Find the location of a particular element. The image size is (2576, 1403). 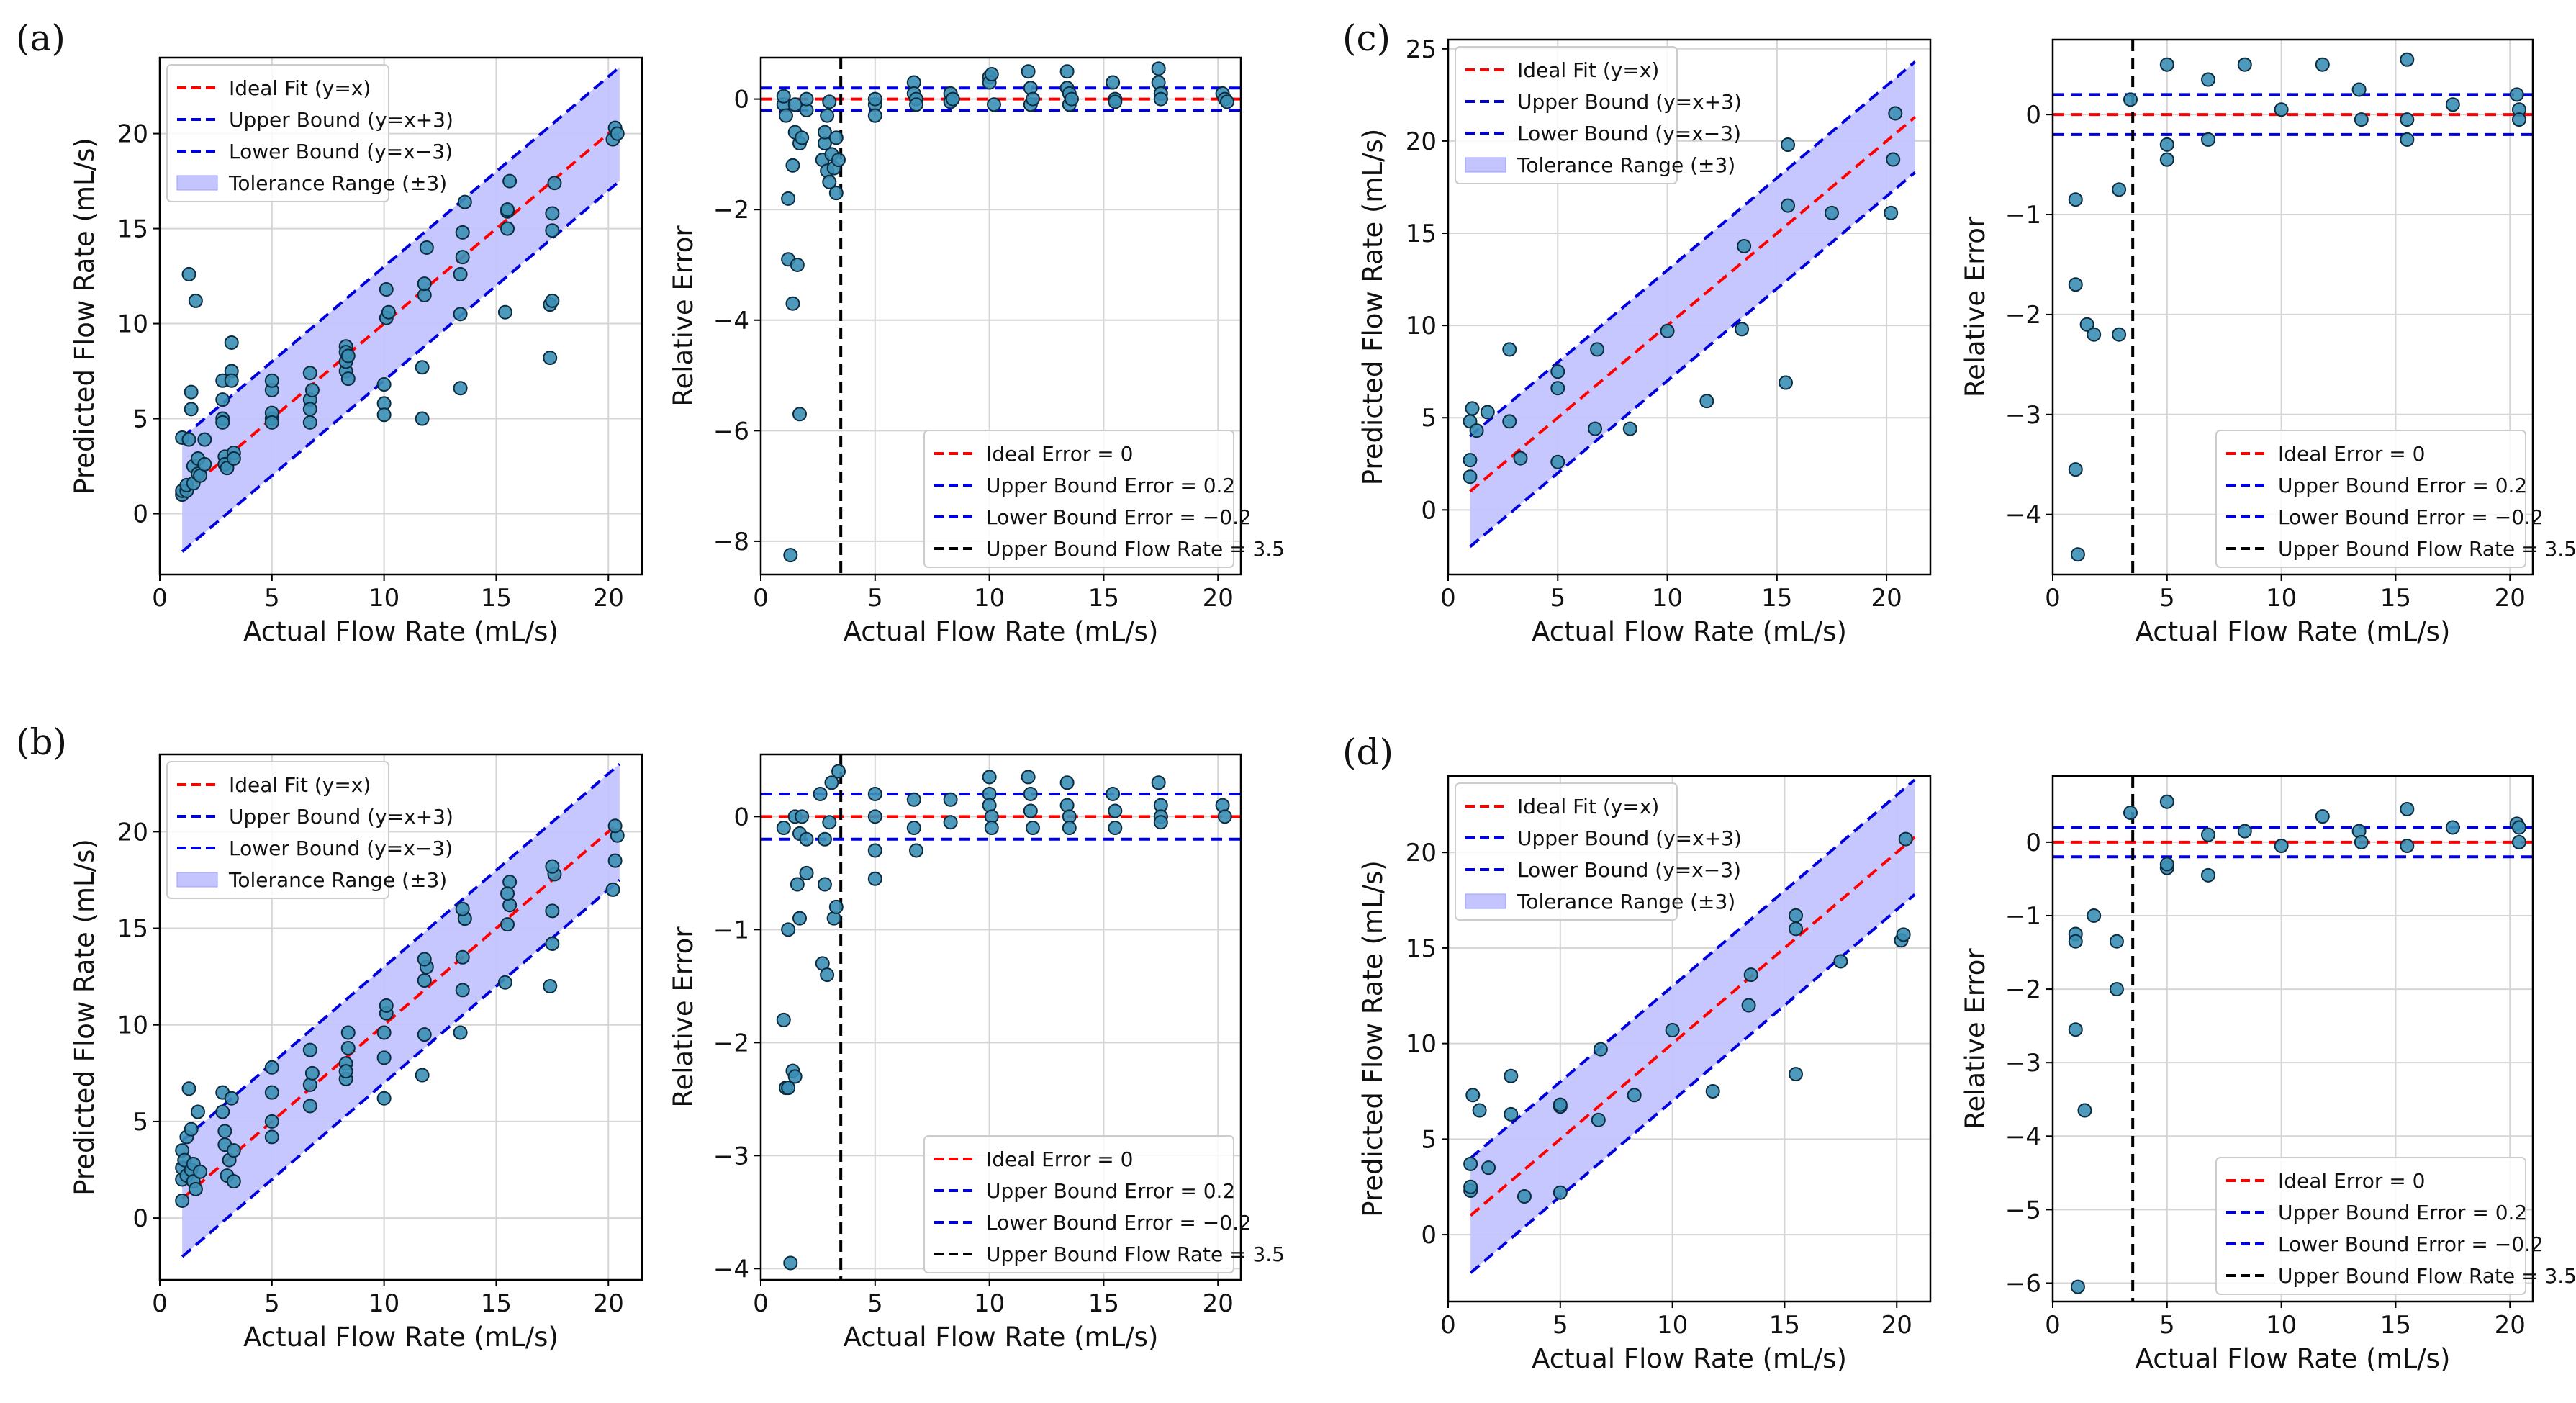

y-tick-label: 20 is located at coordinates (132, 134).